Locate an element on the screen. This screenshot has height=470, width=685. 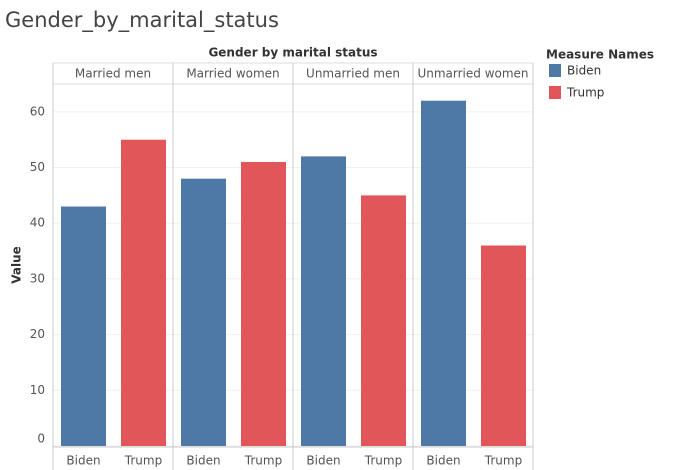
y-tick-label: 60 is located at coordinates (37, 111).